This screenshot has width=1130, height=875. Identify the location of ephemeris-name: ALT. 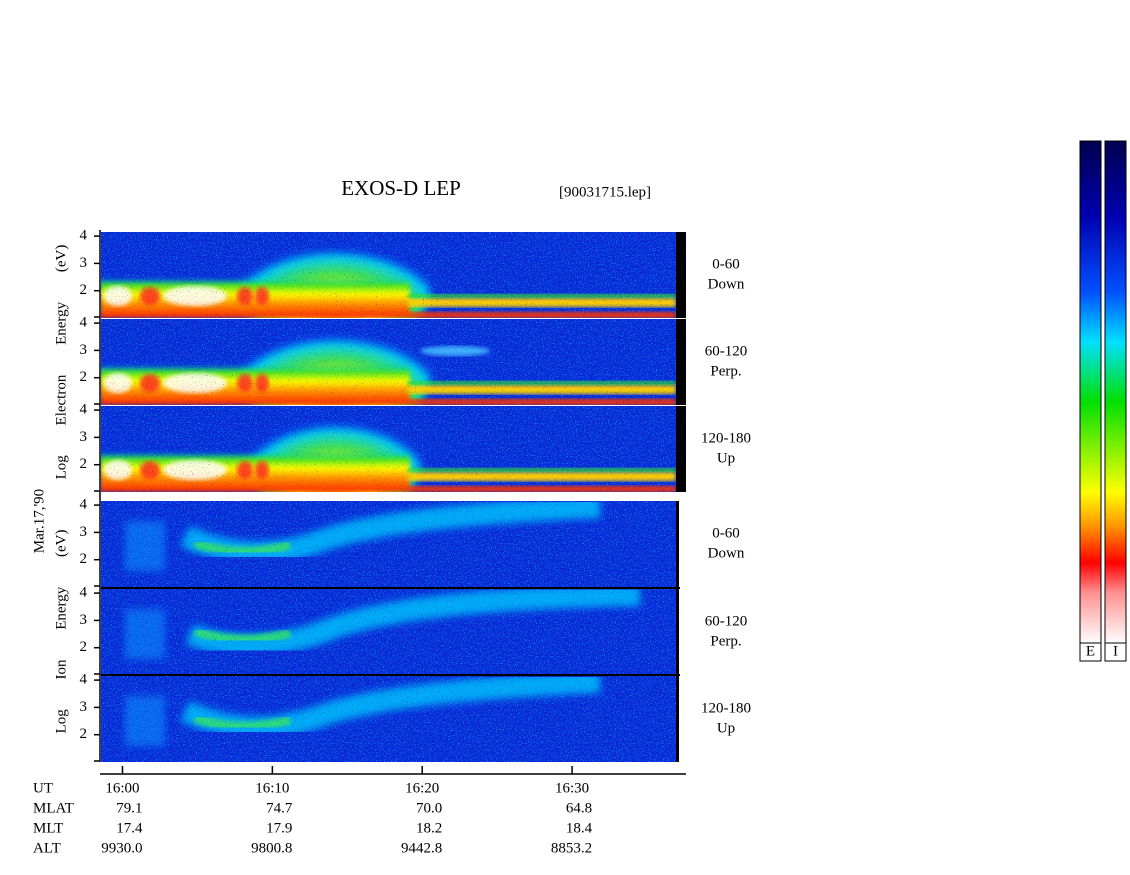
(47, 848).